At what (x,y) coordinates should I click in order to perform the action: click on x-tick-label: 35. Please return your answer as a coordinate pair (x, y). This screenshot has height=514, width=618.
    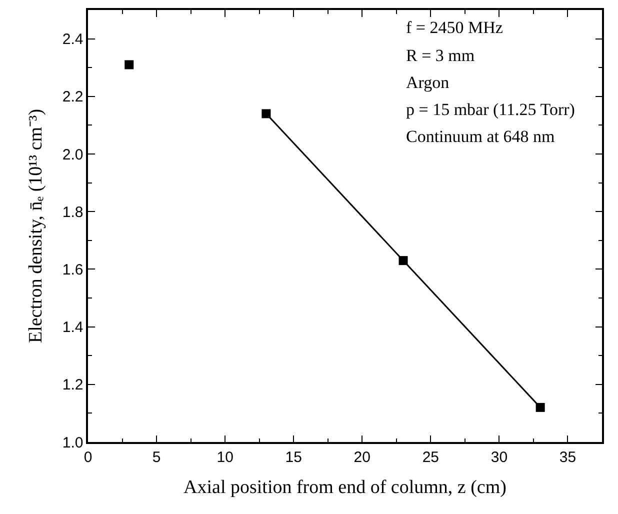
    Looking at the image, I should click on (567, 457).